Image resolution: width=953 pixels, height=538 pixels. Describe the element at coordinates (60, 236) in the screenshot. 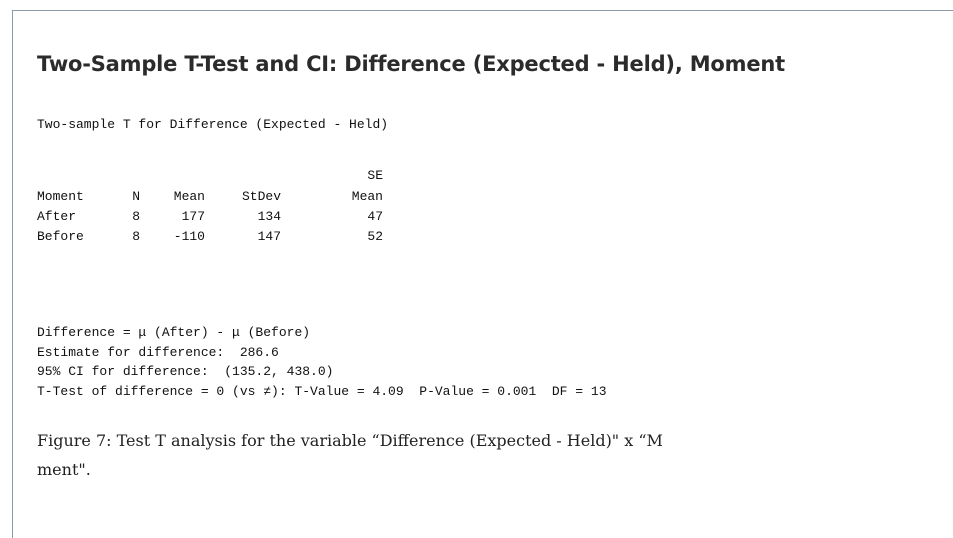

I see `table-cell: Before` at that location.